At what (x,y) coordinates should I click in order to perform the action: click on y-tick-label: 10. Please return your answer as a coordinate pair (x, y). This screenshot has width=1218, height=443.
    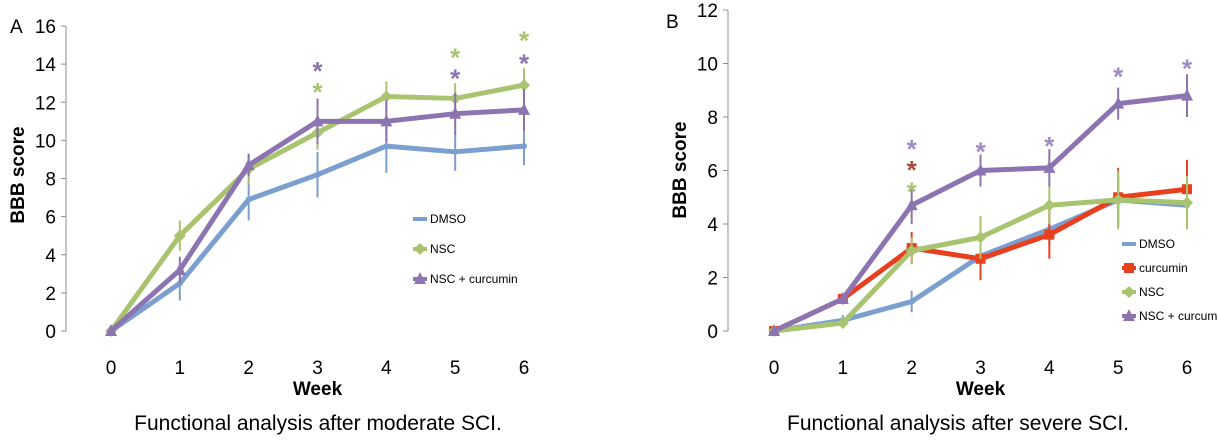
    Looking at the image, I should click on (45, 141).